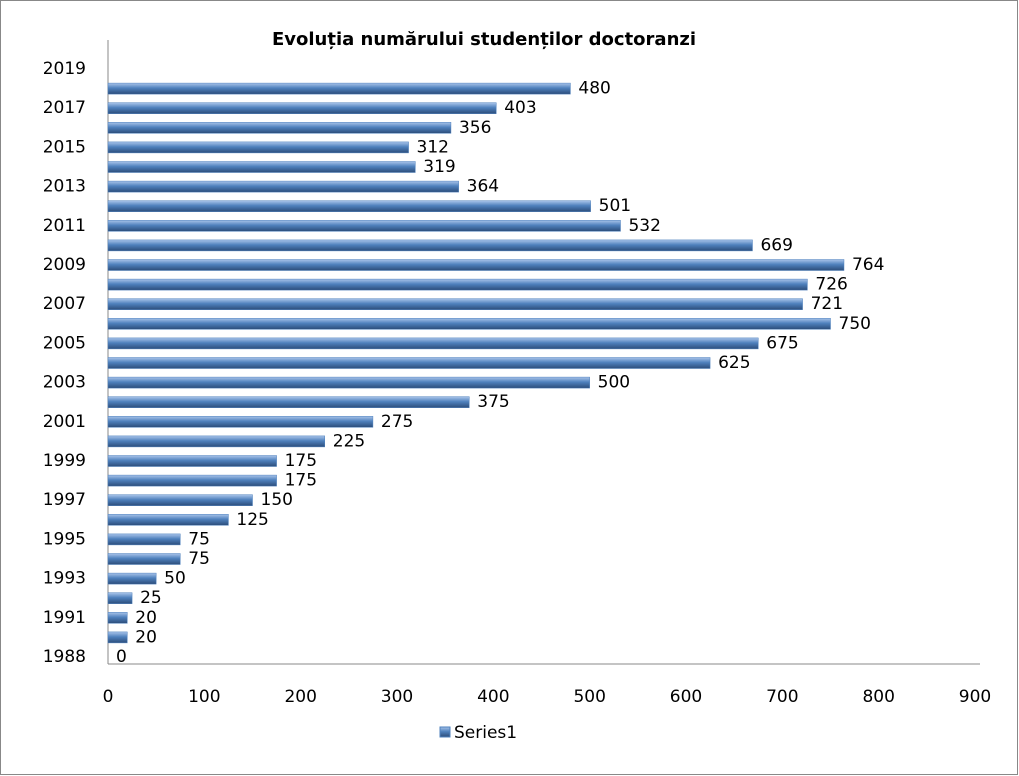 The height and width of the screenshot is (776, 1019). I want to click on y-tick-label: 2019, so click(64, 69).